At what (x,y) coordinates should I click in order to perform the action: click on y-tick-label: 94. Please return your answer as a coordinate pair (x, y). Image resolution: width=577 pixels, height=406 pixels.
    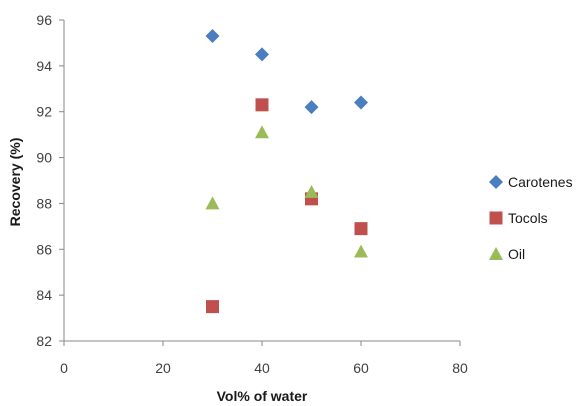
    Looking at the image, I should click on (44, 66).